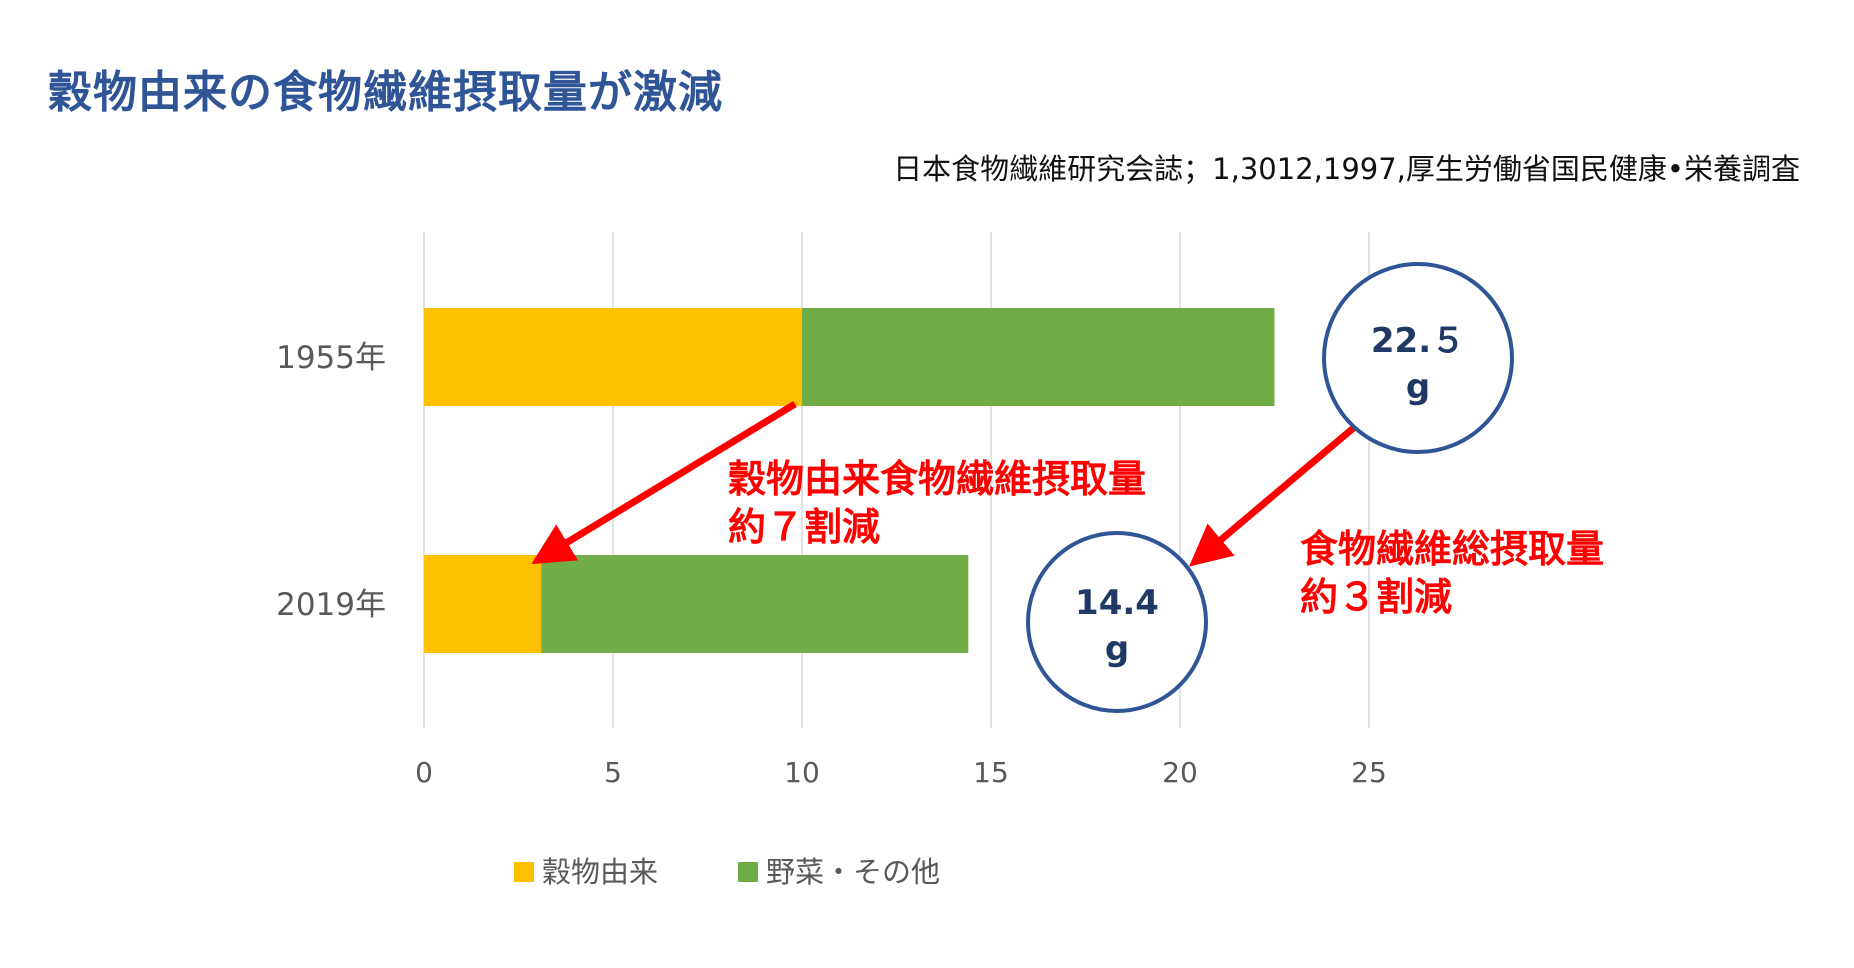 The height and width of the screenshot is (968, 1854). I want to click on x-tick-label-25: 25, so click(1369, 772).